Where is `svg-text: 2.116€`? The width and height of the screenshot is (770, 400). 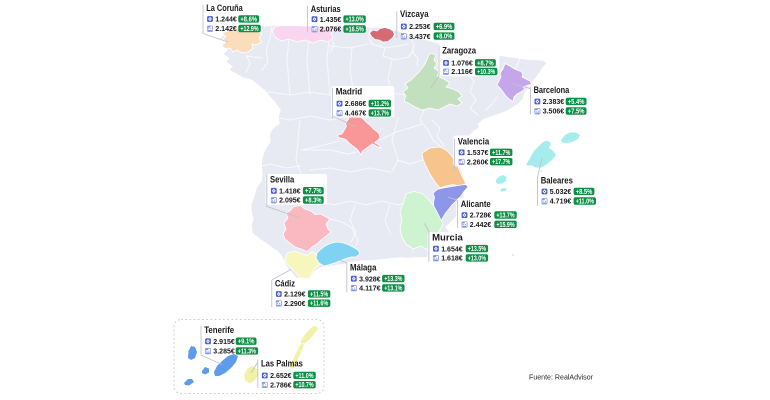
svg-text: 2.116€ is located at coordinates (462, 71).